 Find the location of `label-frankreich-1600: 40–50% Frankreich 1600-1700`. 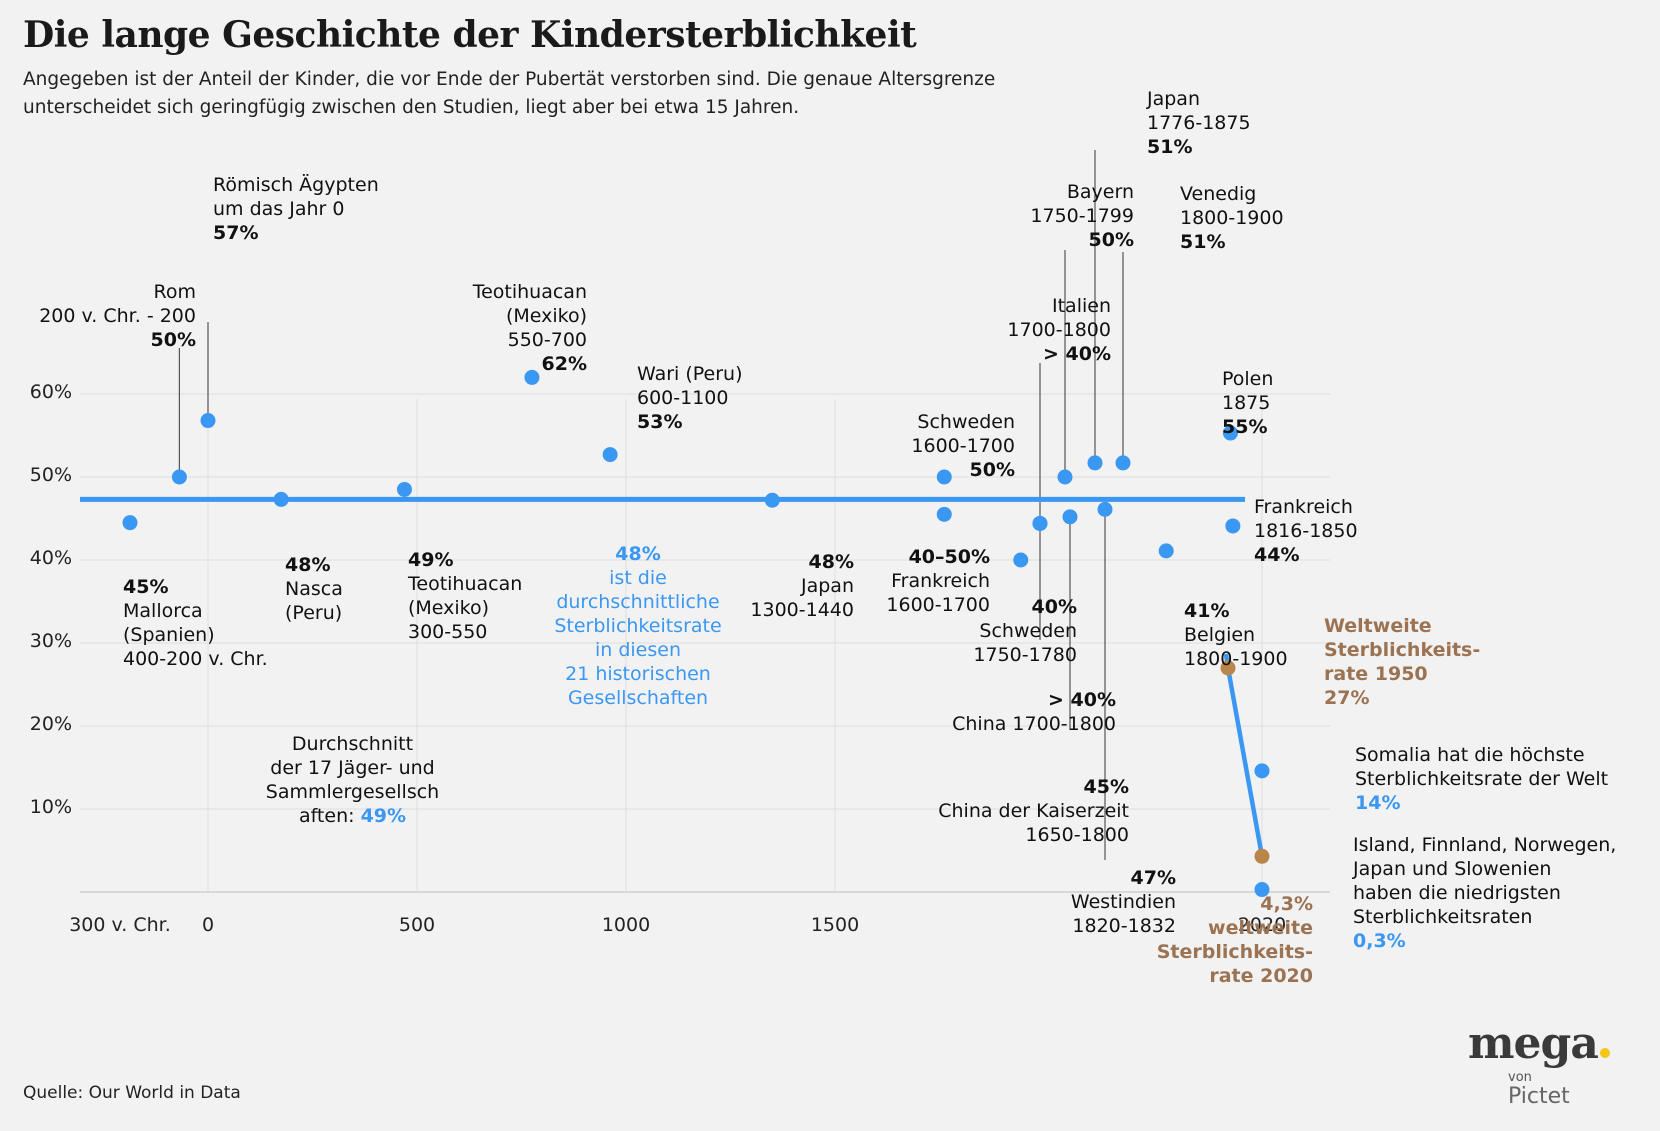

label-frankreich-1600: 40–50% Frankreich 1600-1700 is located at coordinates (938, 581).